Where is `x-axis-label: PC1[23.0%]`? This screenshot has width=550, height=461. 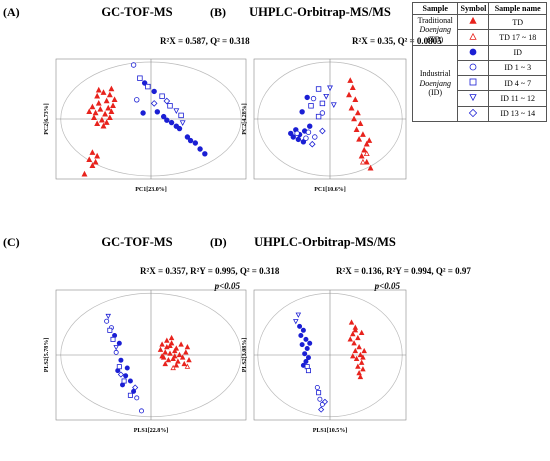 x-axis-label: PC1[23.0%] is located at coordinates (151, 190).